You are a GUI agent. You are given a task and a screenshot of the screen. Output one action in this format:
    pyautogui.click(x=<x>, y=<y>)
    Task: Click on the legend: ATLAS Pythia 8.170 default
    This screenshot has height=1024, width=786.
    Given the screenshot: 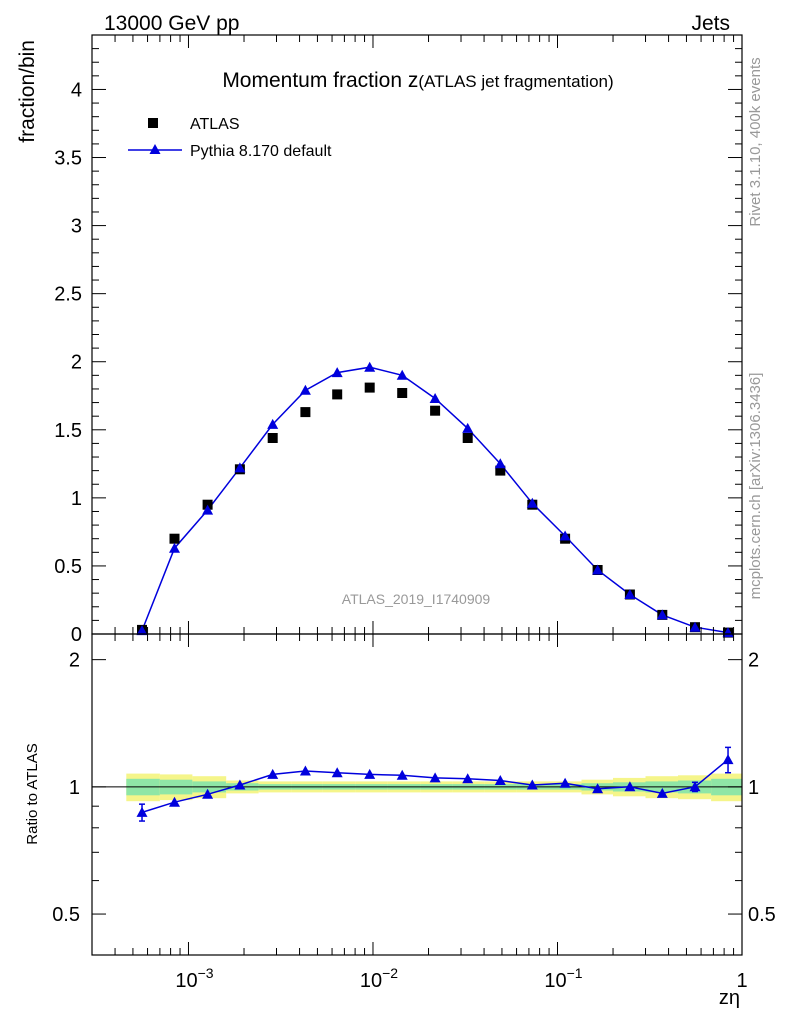 What is the action you would take?
    pyautogui.click(x=230, y=138)
    